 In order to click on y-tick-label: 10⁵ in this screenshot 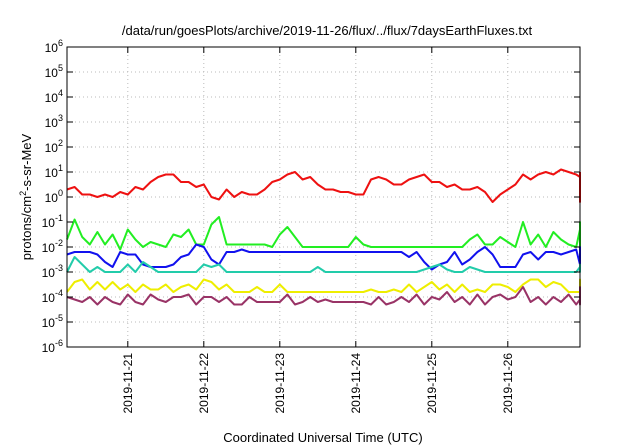, I will do `click(54, 71)`.